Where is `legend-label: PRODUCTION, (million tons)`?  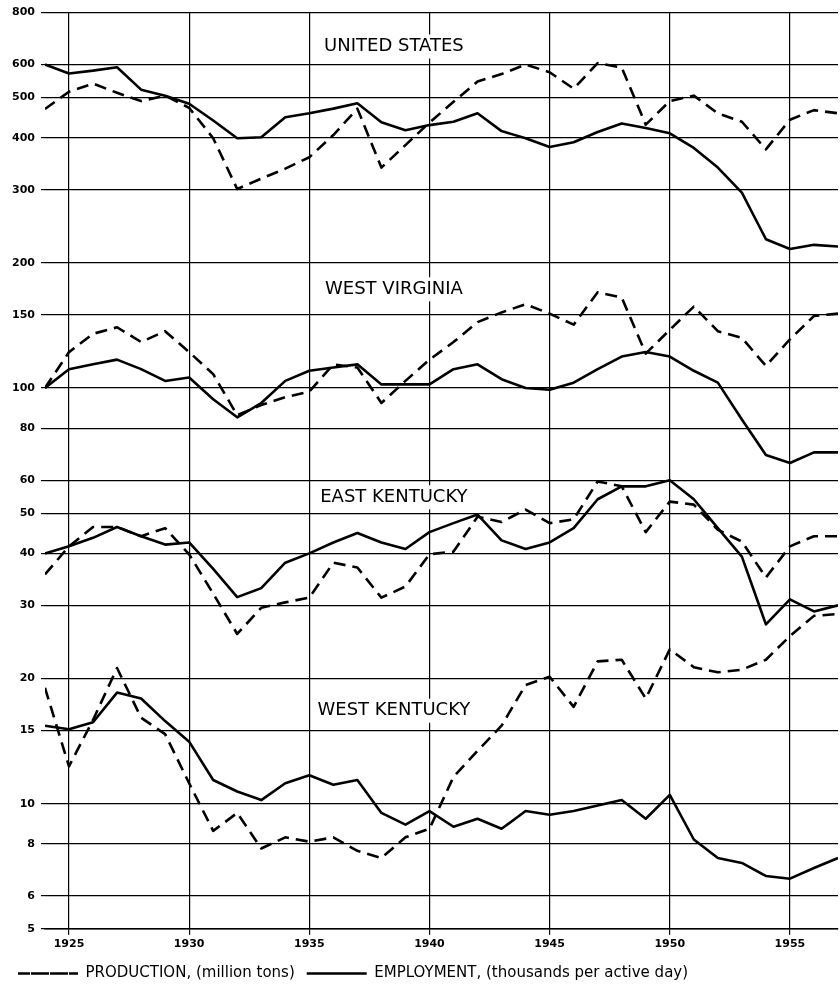 legend-label: PRODUCTION, (million tons) is located at coordinates (190, 972).